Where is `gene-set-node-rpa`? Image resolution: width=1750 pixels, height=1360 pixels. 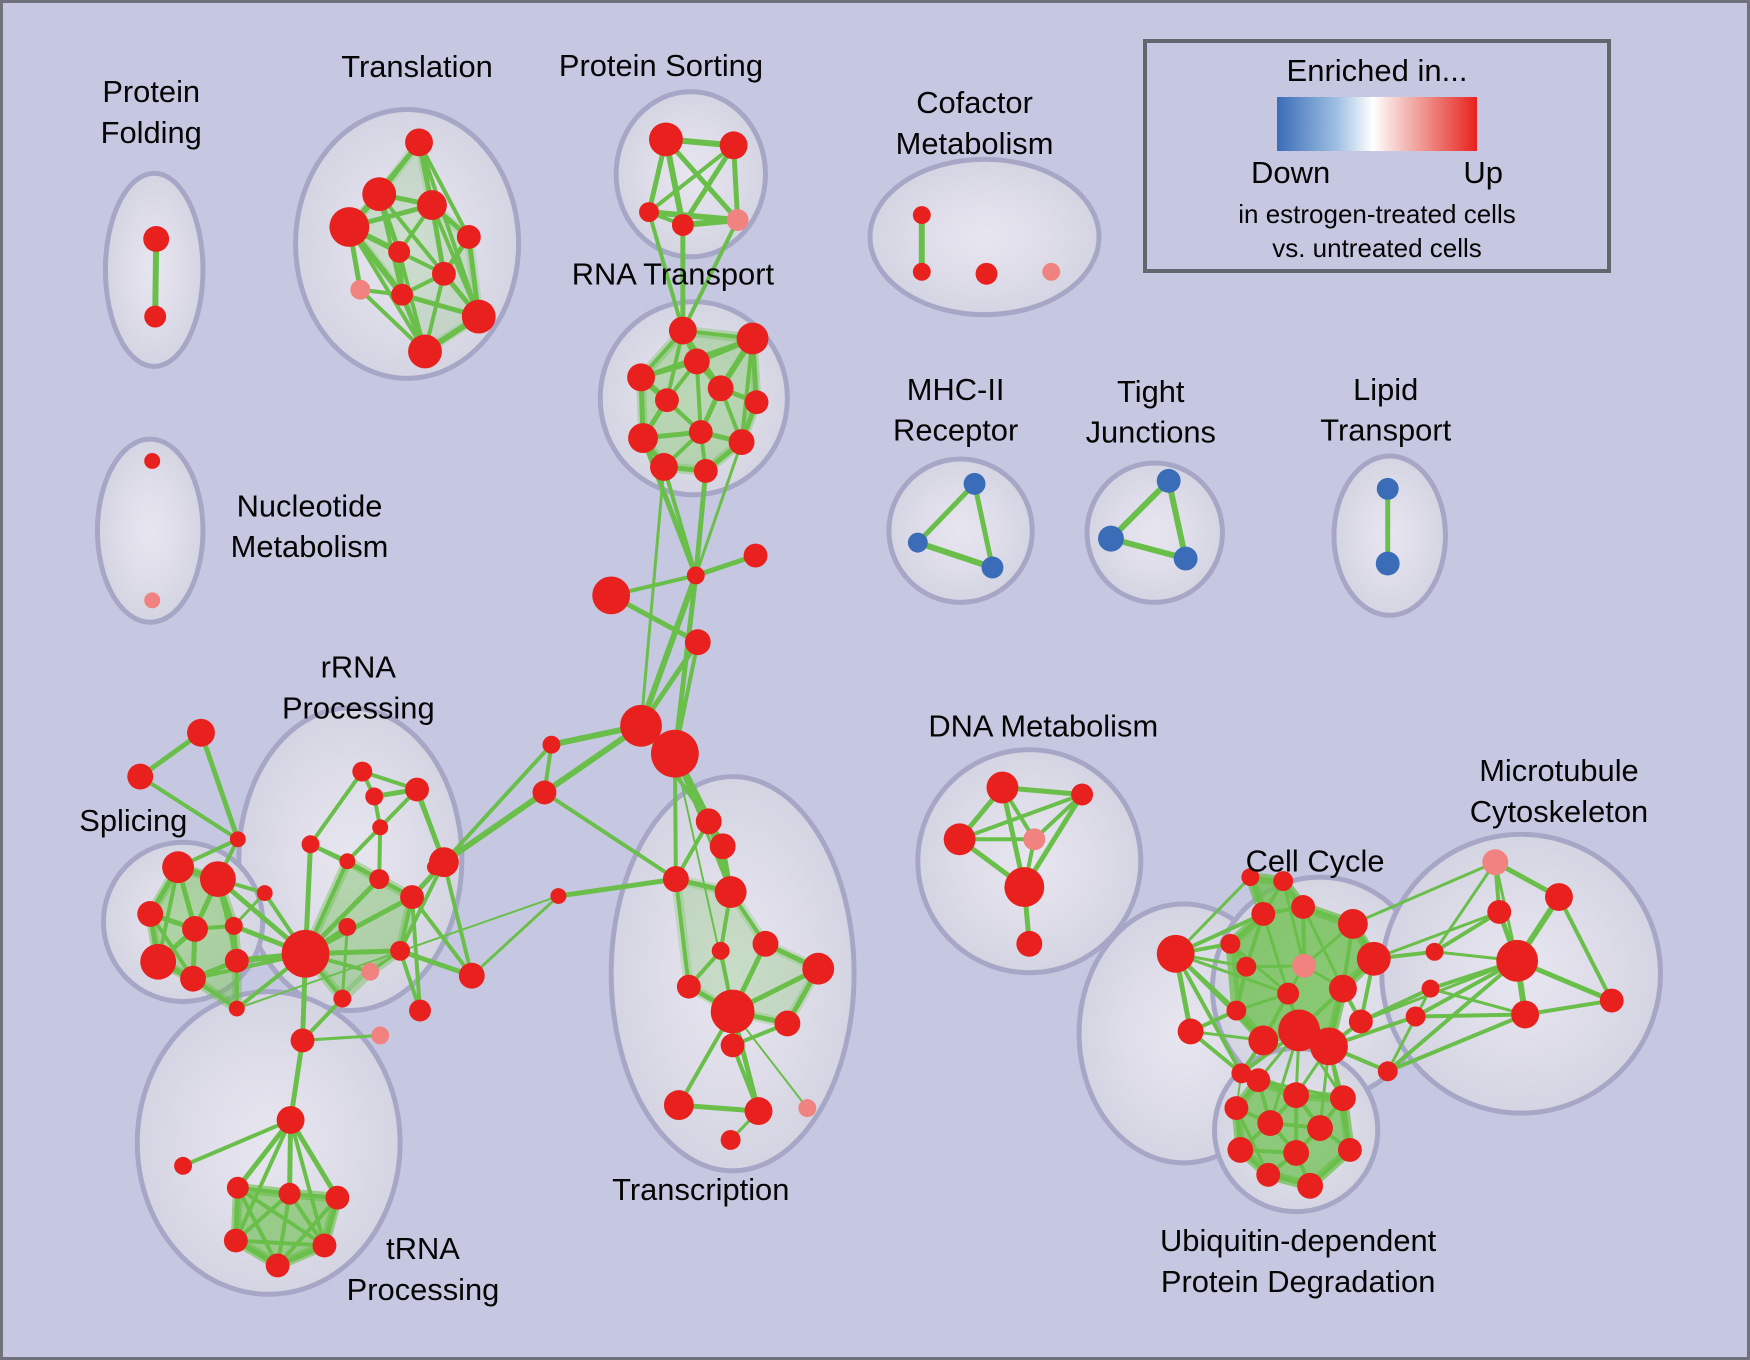
gene-set-node-rpa is located at coordinates (362, 771).